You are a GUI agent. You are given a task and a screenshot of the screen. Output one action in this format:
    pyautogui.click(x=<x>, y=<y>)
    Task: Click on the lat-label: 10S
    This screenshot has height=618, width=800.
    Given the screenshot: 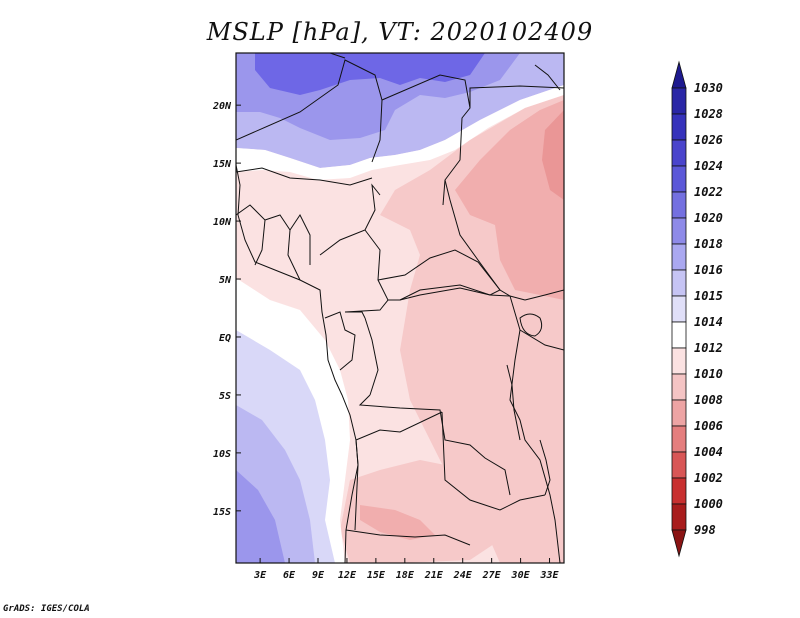 What is the action you would take?
    pyautogui.click(x=222, y=454)
    